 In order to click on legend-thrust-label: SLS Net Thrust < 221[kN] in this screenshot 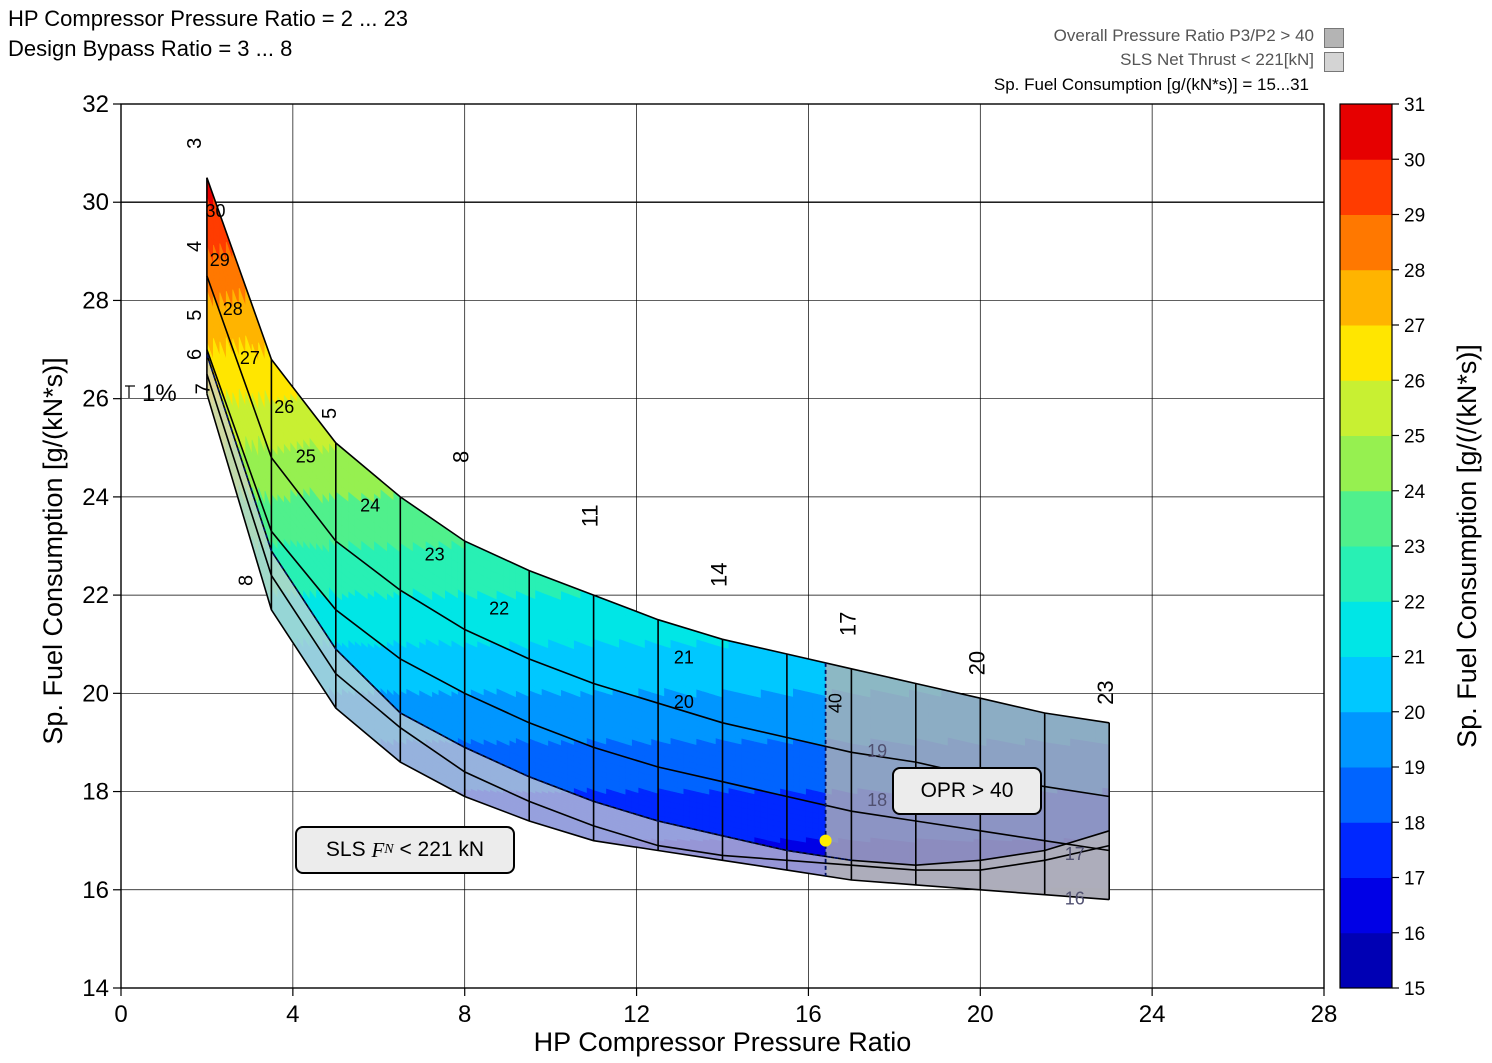, I will do `click(1217, 59)`.